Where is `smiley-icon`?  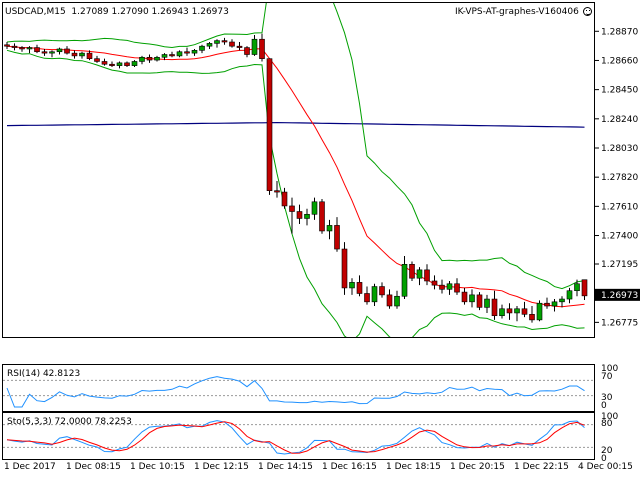
smiley-icon is located at coordinates (587, 11).